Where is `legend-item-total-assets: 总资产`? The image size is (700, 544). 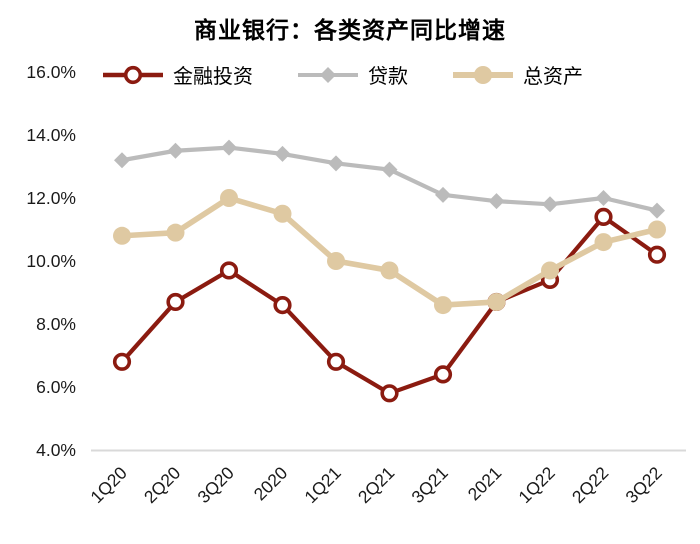 legend-item-total-assets: 总资产 is located at coordinates (517, 74).